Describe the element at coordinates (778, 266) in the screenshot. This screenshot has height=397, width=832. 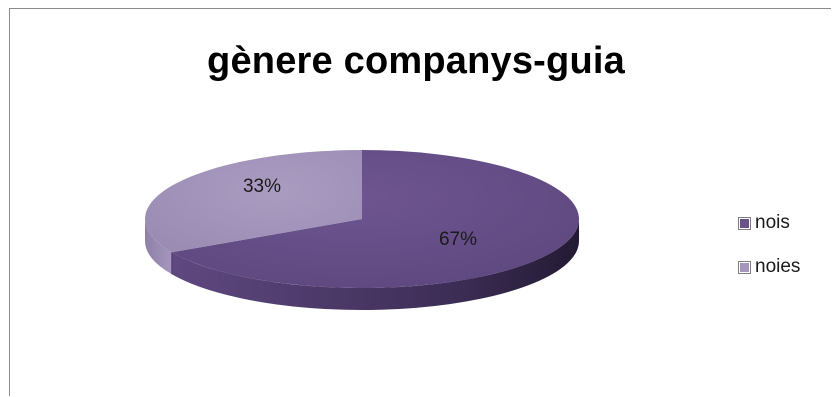
I see `legend-label-noies: noies` at that location.